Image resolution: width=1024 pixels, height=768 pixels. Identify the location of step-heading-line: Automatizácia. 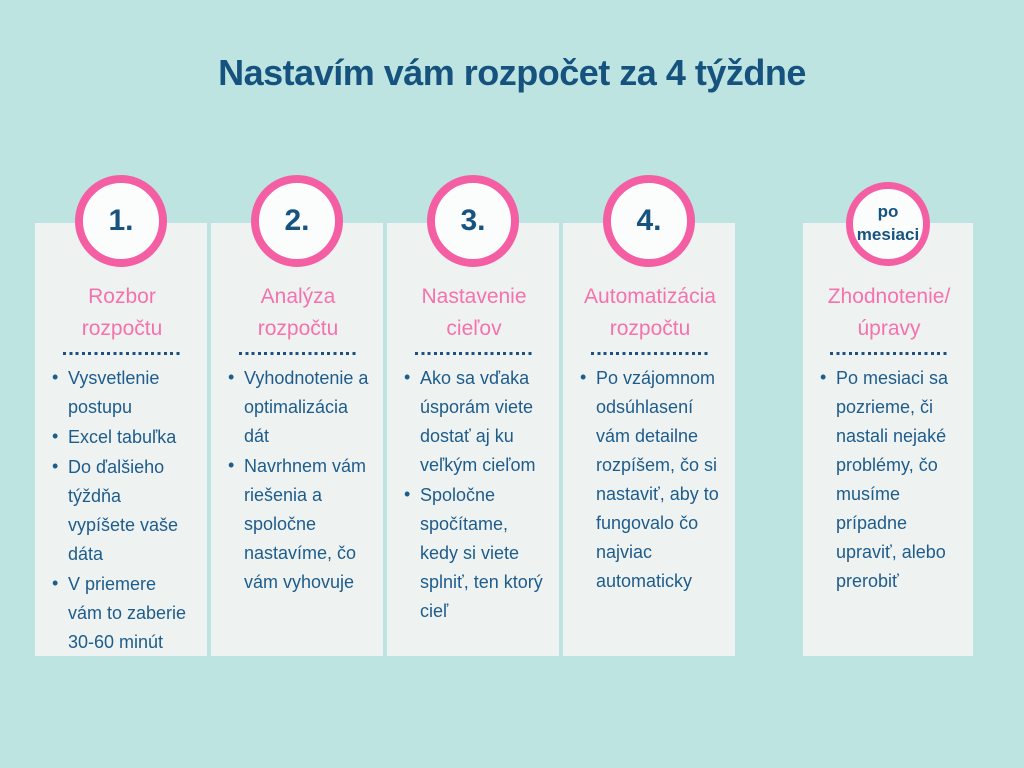
(650, 296).